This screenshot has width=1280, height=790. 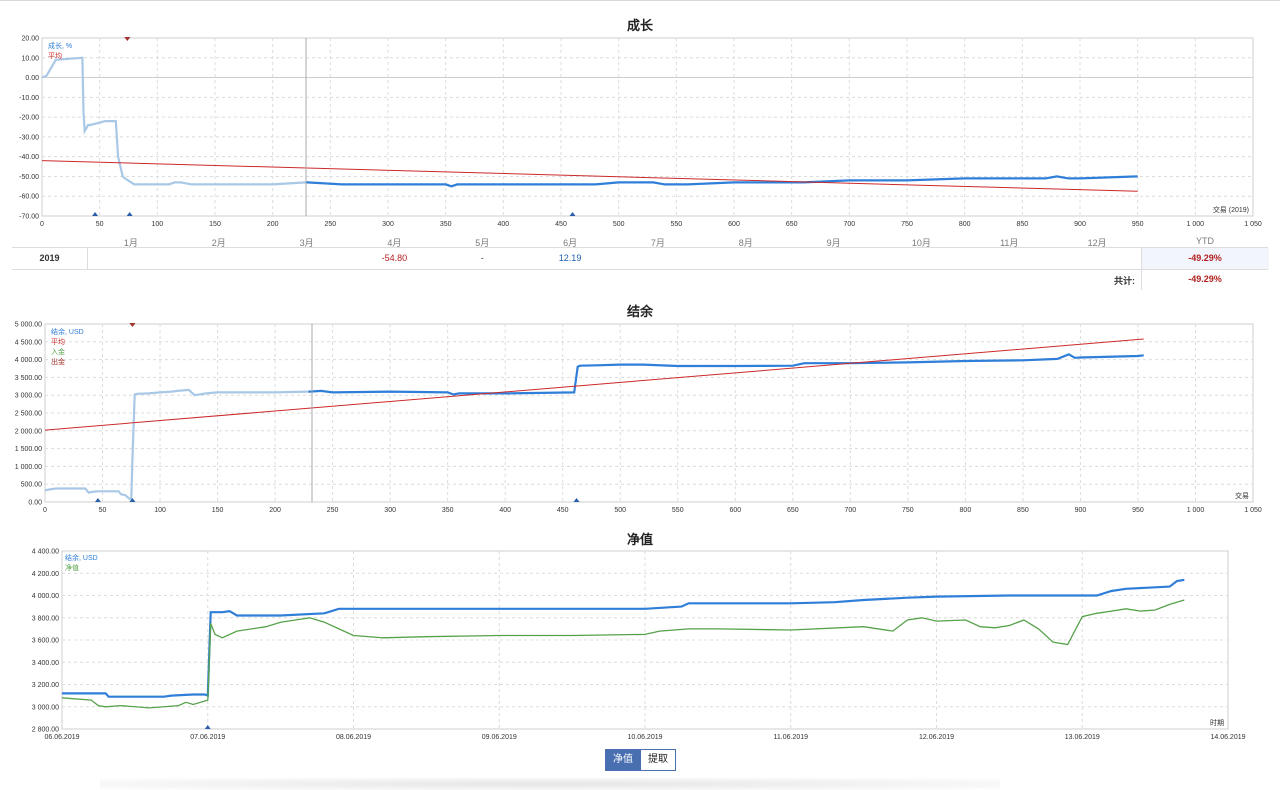 I want to click on legend-item: 入金, so click(x=58, y=351).